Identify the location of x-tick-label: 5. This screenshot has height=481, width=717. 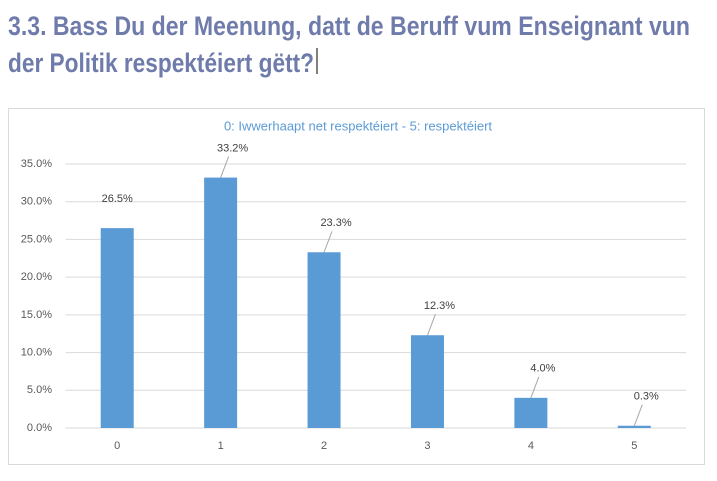
(634, 446).